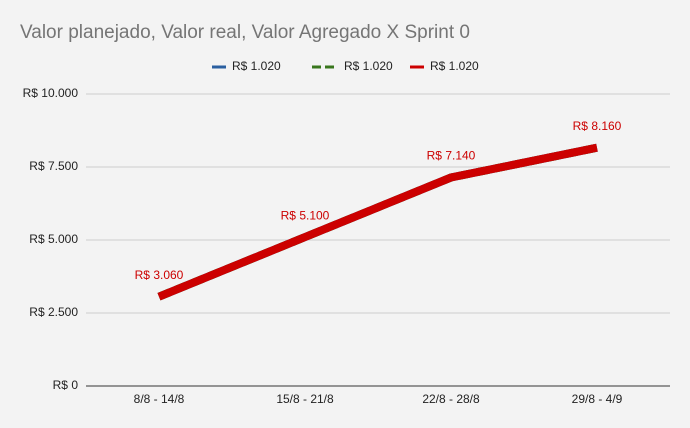 This screenshot has width=690, height=428. What do you see at coordinates (53, 312) in the screenshot?
I see `y-tick-label: R$ 2.500` at bounding box center [53, 312].